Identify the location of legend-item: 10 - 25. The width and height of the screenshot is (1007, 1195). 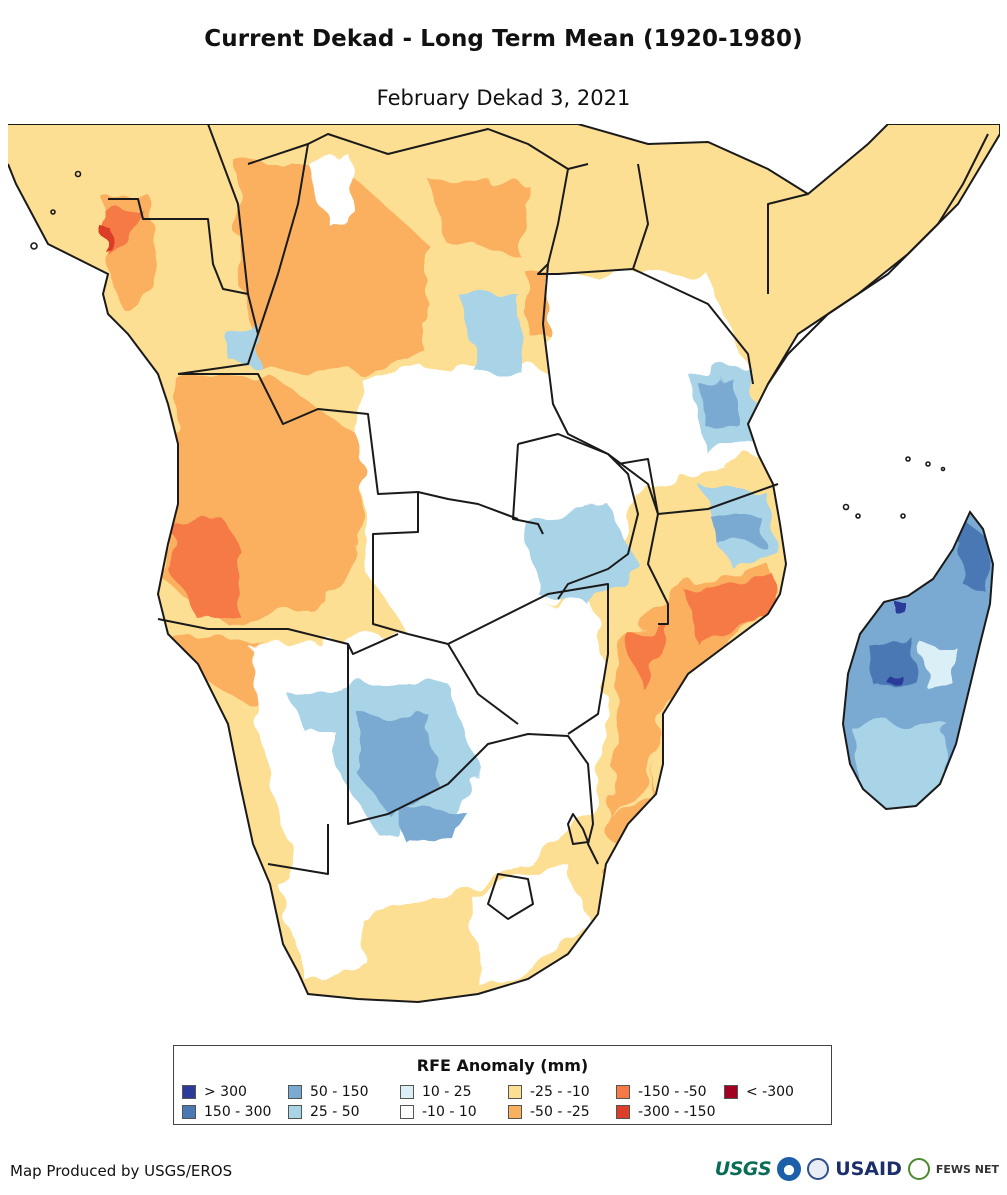
(436, 1092).